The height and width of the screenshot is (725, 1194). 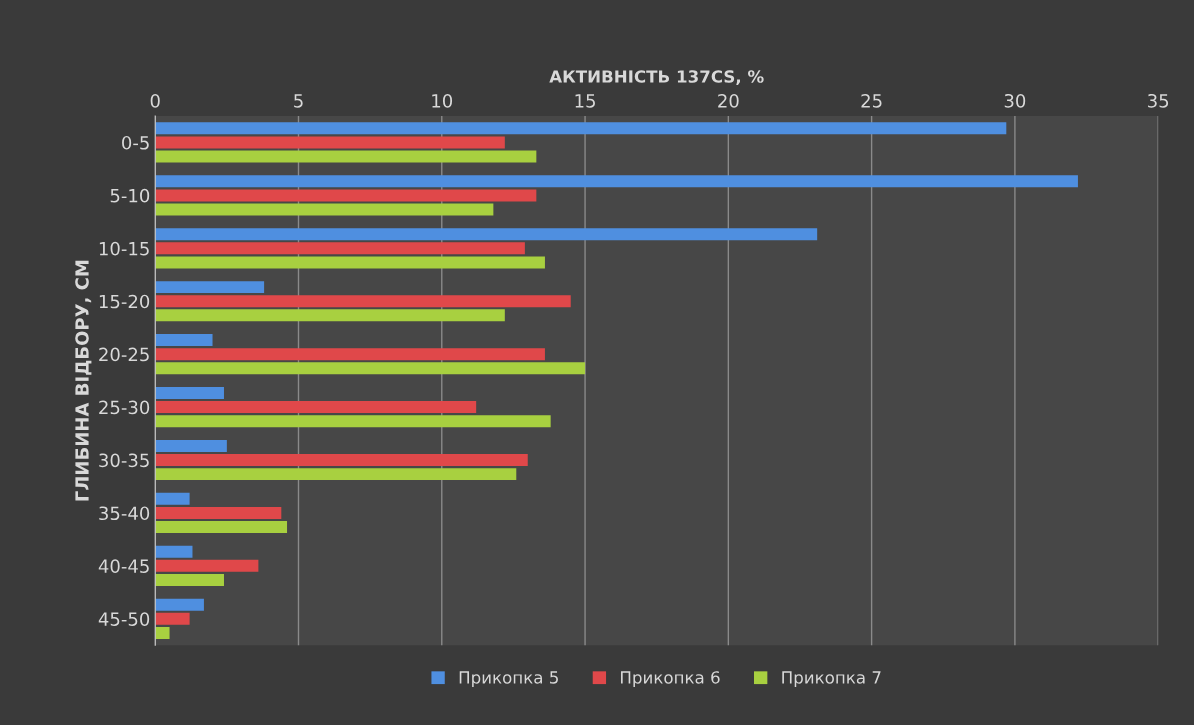 I want to click on x-tick-label: 35, so click(x=1158, y=100).